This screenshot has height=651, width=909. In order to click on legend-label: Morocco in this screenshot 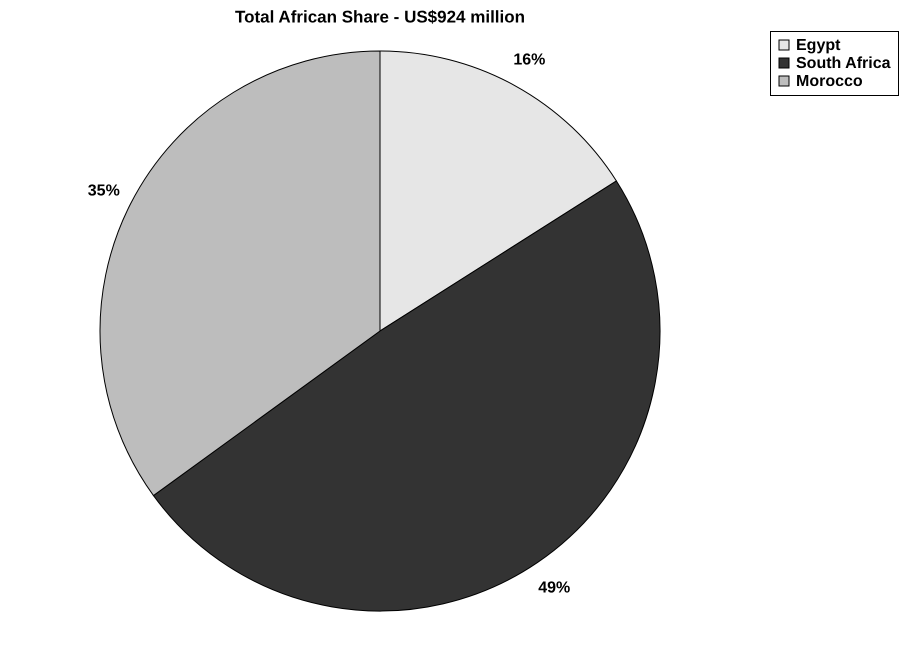, I will do `click(829, 81)`.